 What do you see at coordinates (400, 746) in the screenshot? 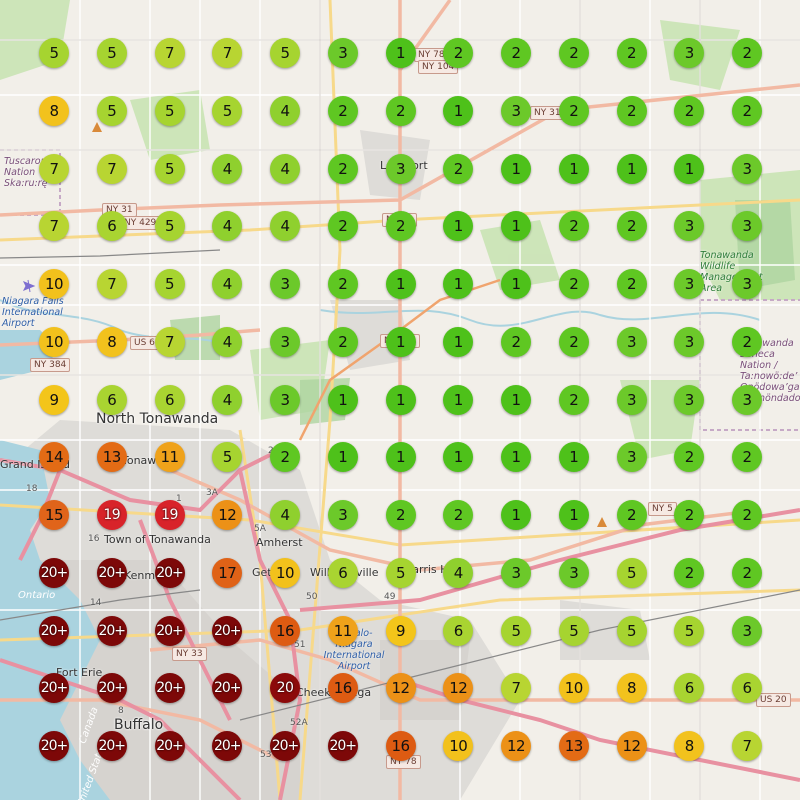
I see `count-marker: 16` at bounding box center [400, 746].